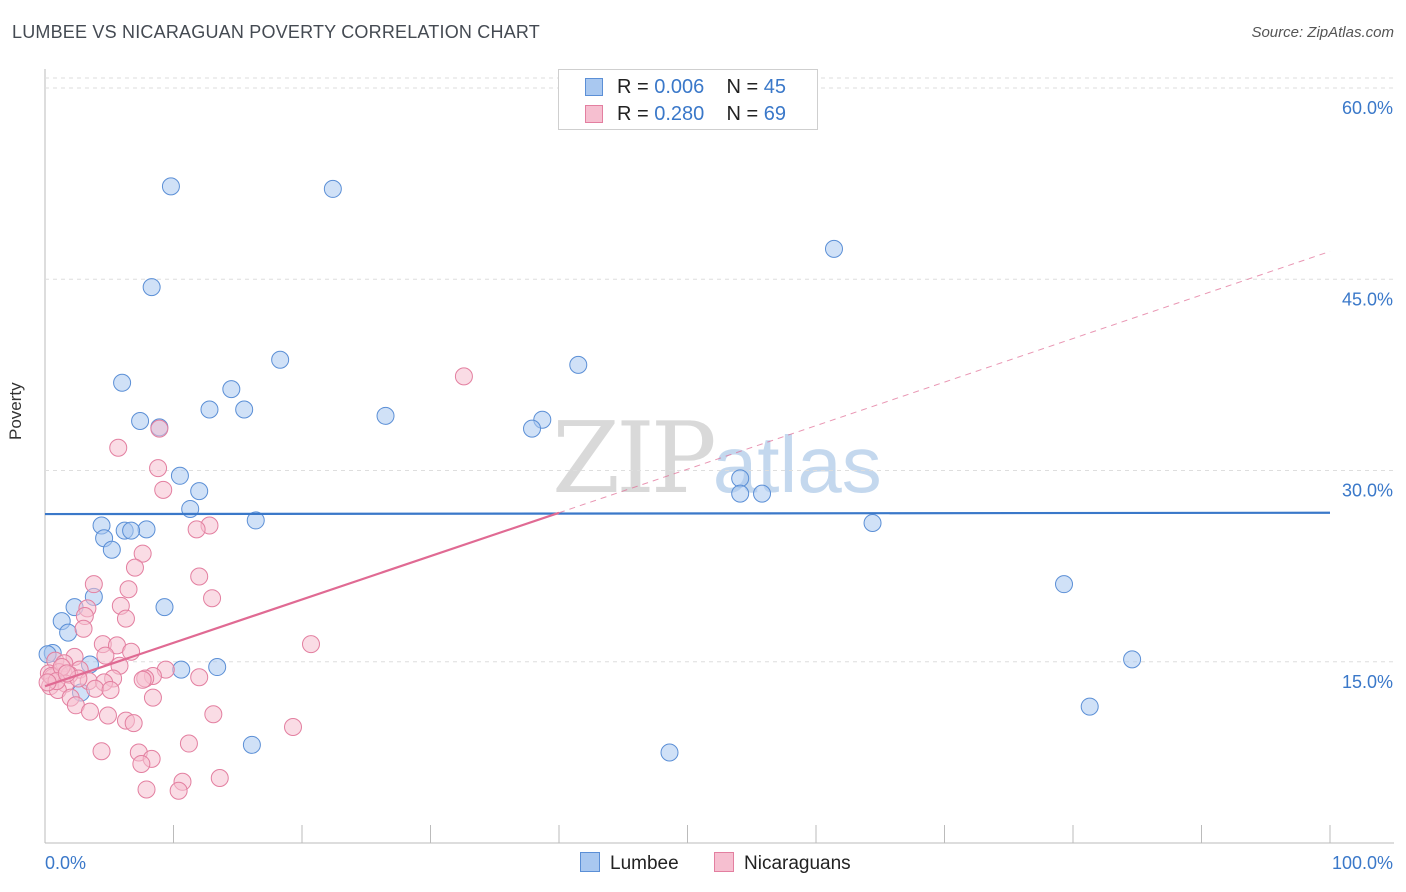 Image resolution: width=1406 pixels, height=892 pixels. I want to click on watermark: ZIPatlas, so click(717, 459).